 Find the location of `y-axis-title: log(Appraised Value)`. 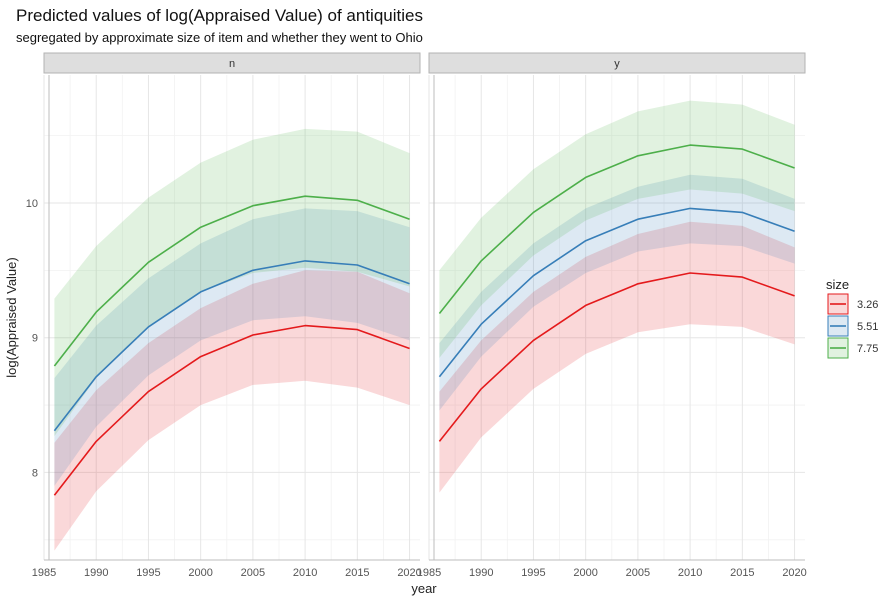

y-axis-title: log(Appraised Value) is located at coordinates (11, 317).